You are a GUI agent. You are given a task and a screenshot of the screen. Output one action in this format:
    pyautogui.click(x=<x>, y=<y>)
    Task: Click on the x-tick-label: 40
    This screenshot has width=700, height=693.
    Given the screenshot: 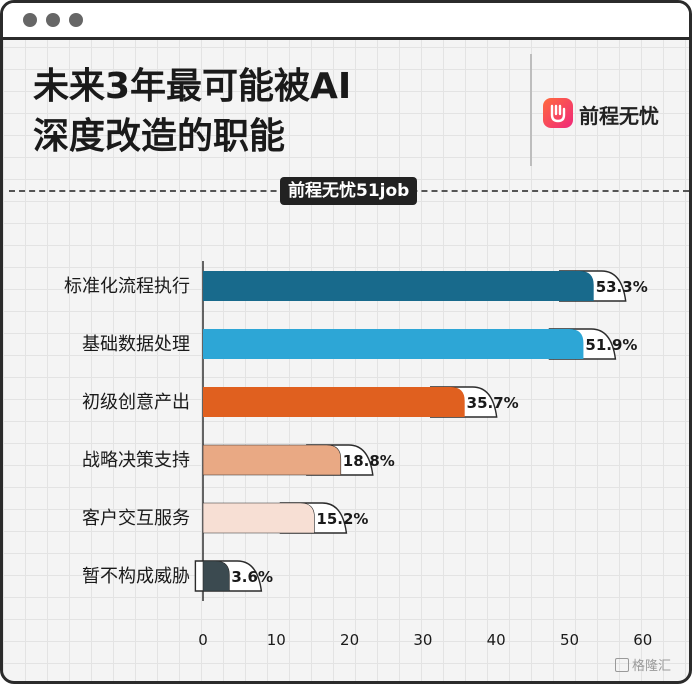 What is the action you would take?
    pyautogui.click(x=496, y=640)
    